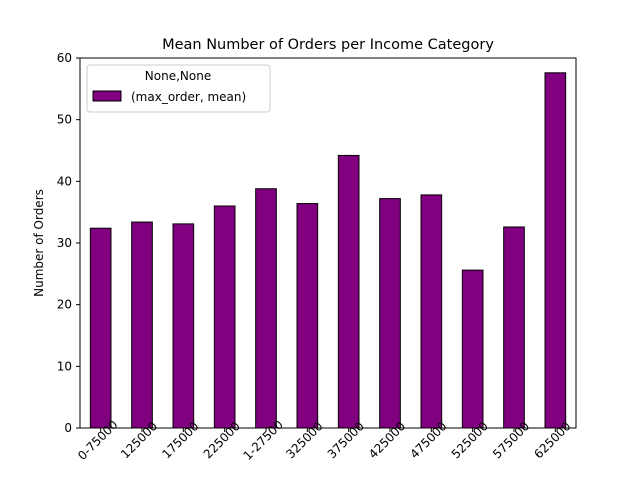 This screenshot has height=480, width=640. I want to click on legend-box, so click(178, 88).